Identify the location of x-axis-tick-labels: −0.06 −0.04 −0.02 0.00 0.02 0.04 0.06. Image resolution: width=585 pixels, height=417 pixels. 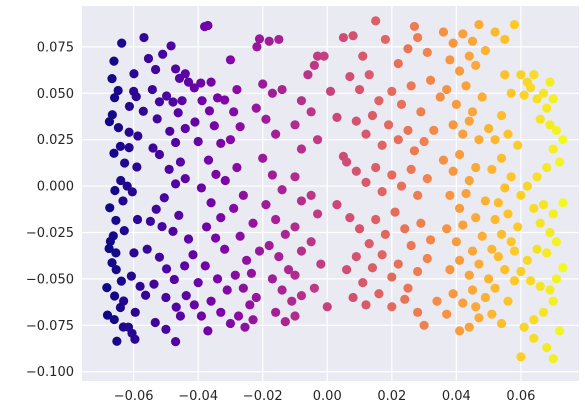
(325, 396).